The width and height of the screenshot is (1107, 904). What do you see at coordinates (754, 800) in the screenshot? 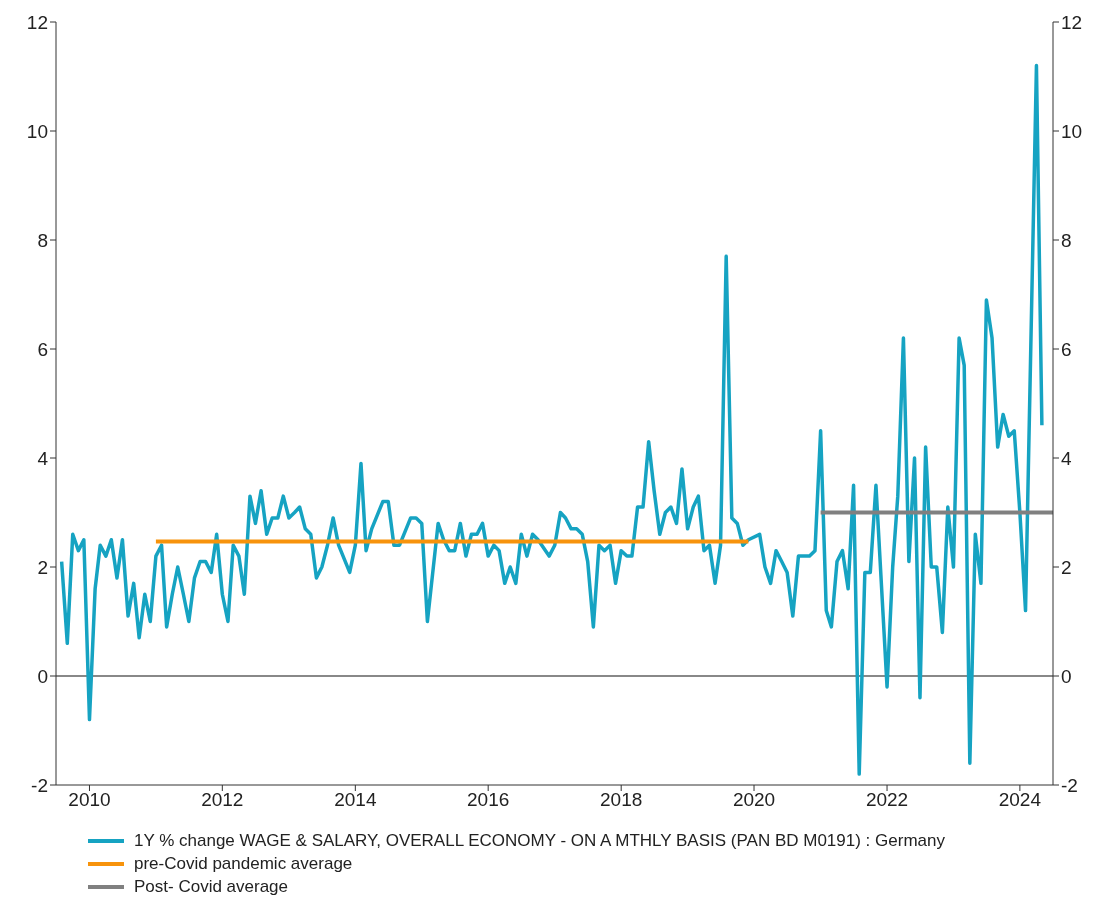
I see `x-tick-label: 2020` at bounding box center [754, 800].